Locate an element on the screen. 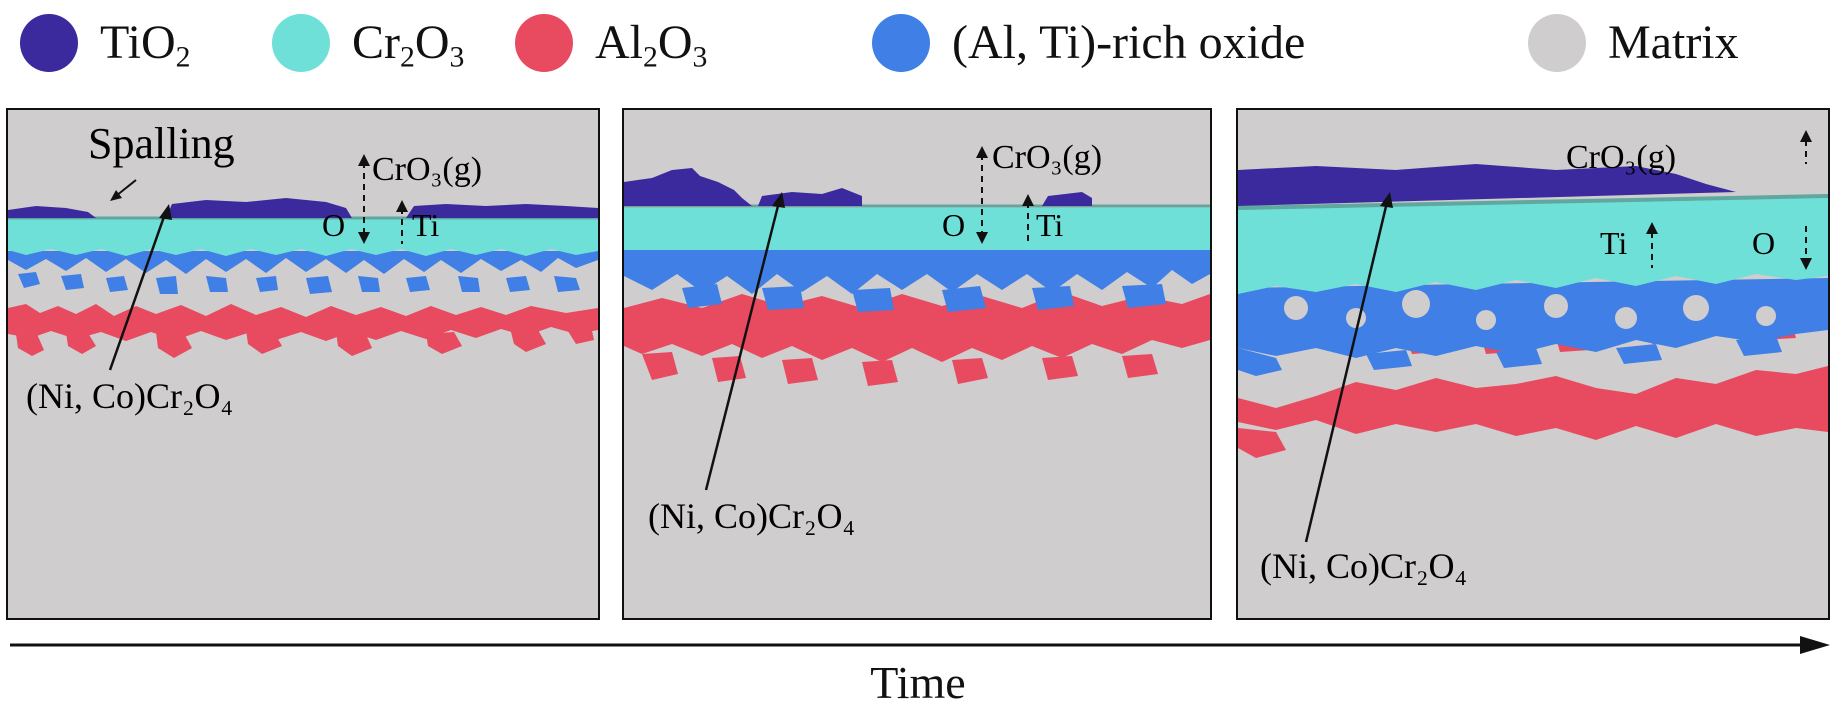  legend-item-al2o3: Al2O3 is located at coordinates (611, 43).